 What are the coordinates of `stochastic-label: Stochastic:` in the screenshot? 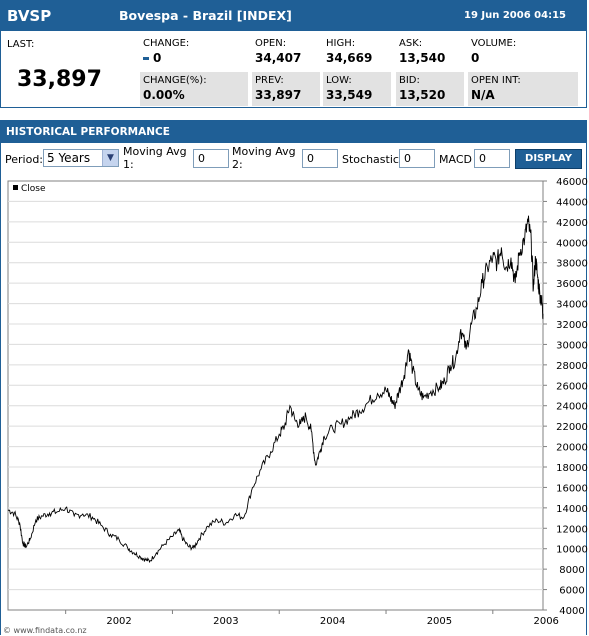 It's located at (372, 159).